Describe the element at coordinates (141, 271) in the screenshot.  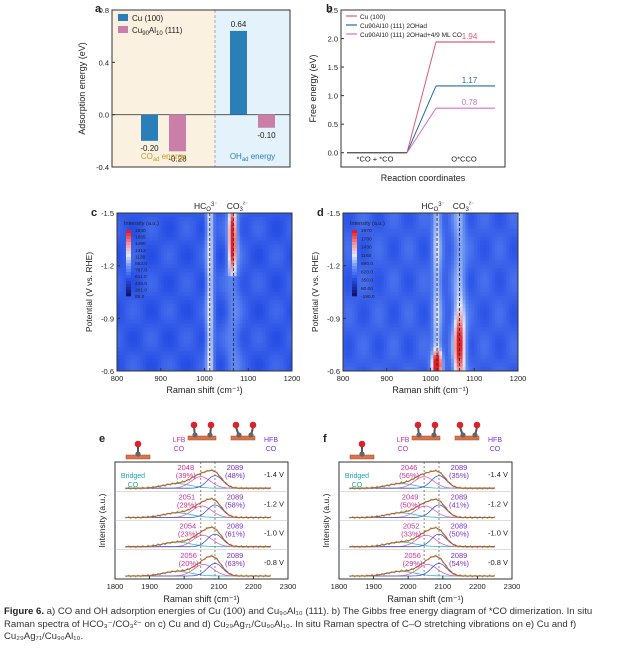
I see `colorbar-tick-label: 787.0` at that location.